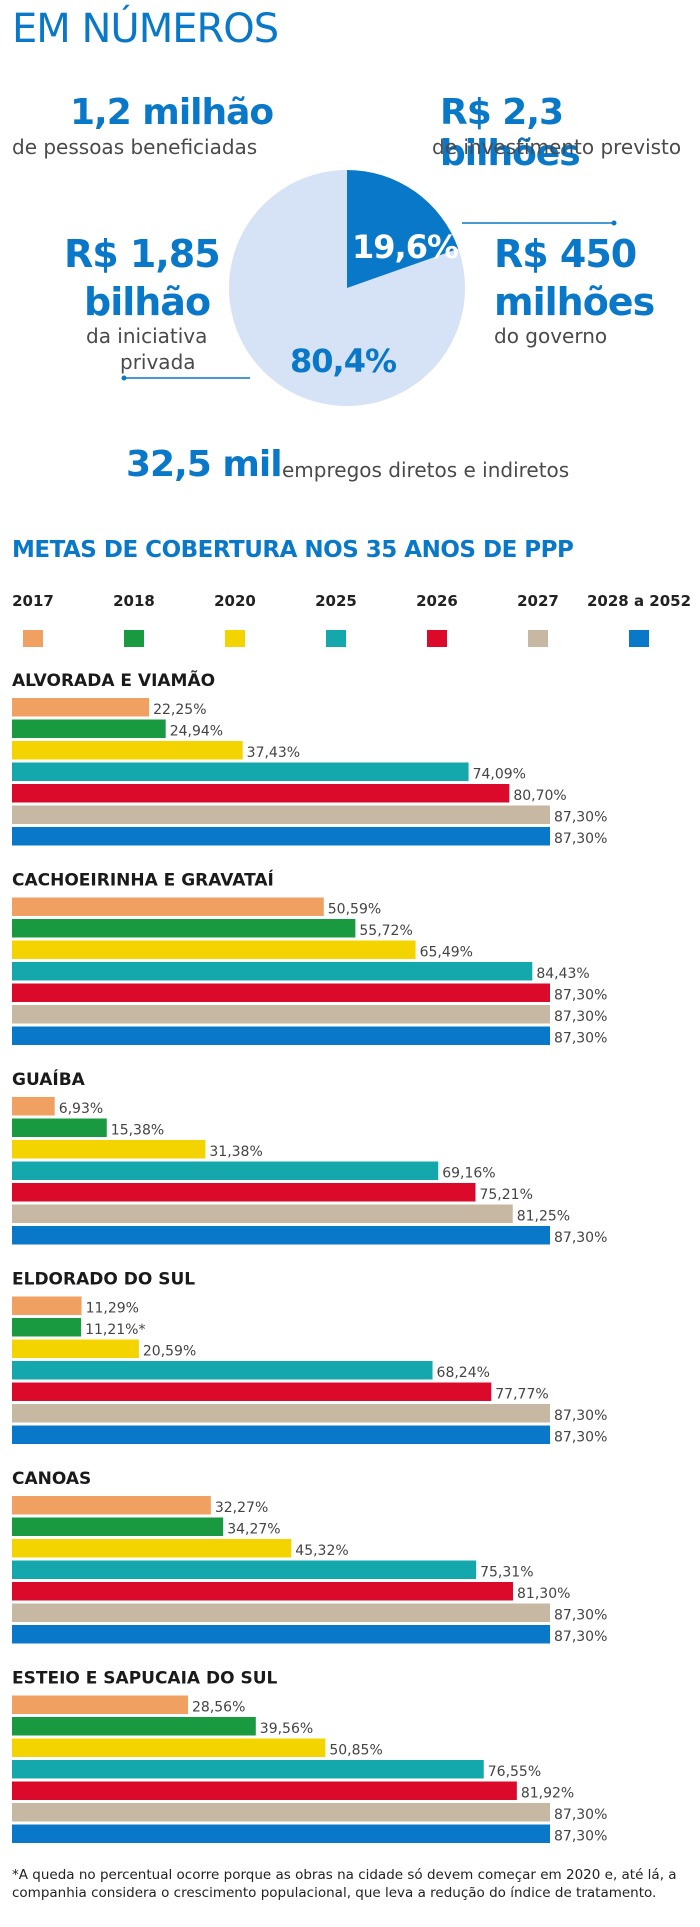 Image resolution: width=700 pixels, height=1927 pixels. Describe the element at coordinates (405, 247) in the screenshot. I see `pie-label-government: 19,6%` at that location.